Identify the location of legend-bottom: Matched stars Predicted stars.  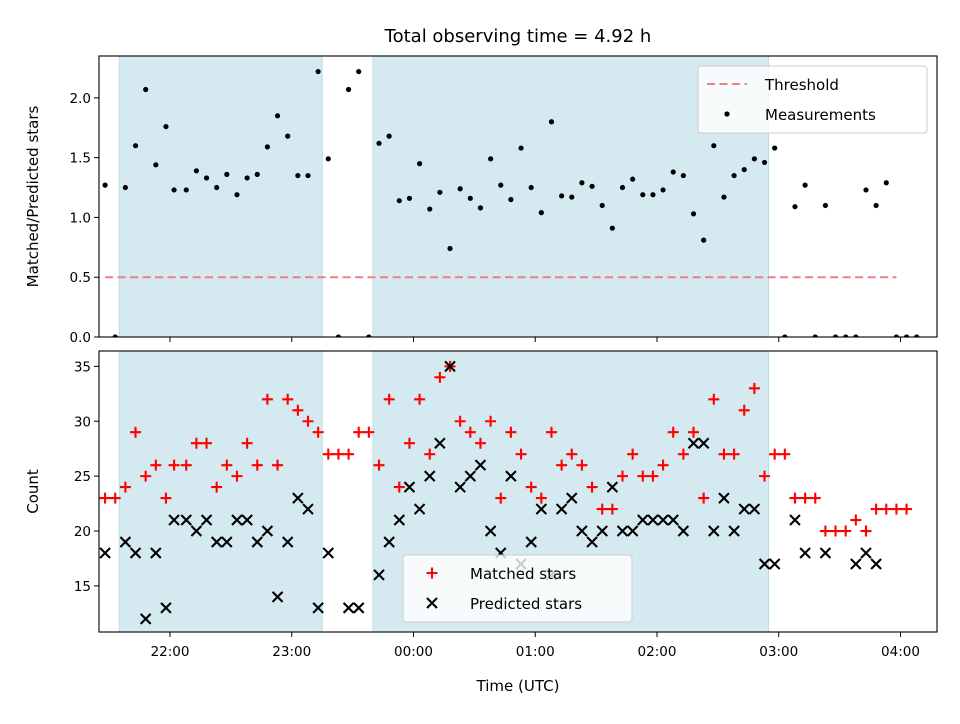
(517, 588).